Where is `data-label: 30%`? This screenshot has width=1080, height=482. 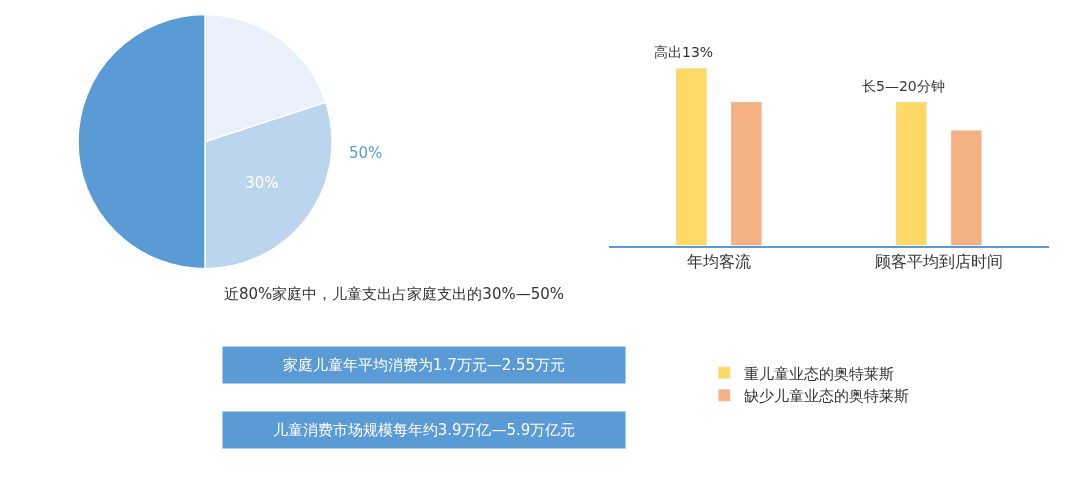
data-label: 30% is located at coordinates (262, 182).